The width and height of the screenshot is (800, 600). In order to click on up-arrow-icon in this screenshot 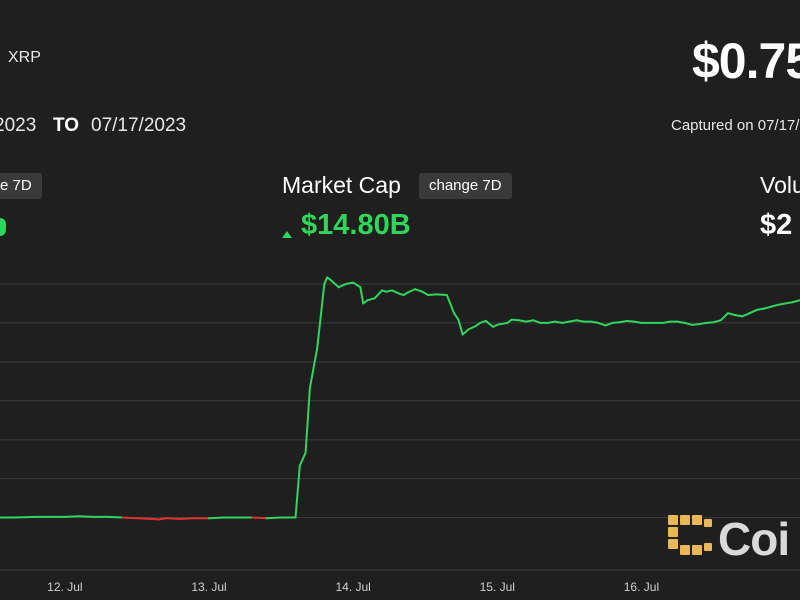, I will do `click(287, 234)`.